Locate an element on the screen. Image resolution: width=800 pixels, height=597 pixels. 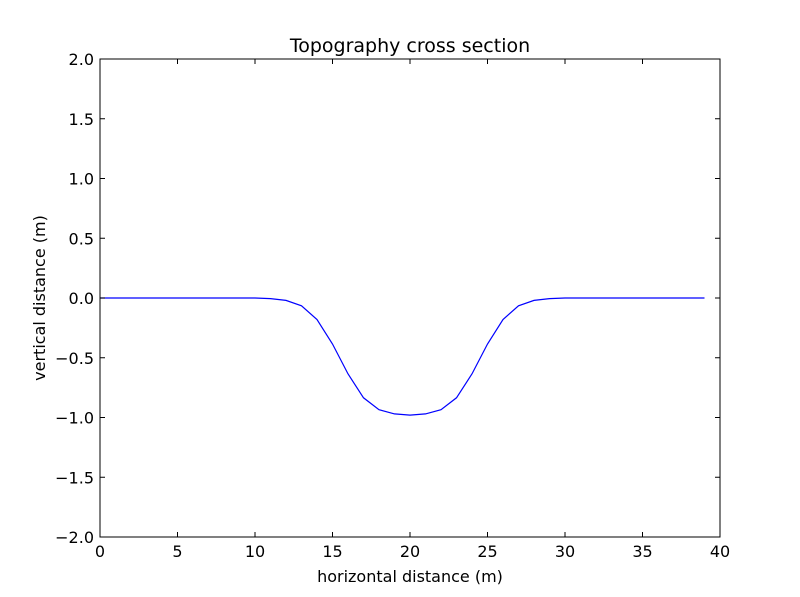
x-tick-label: 5 is located at coordinates (177, 551).